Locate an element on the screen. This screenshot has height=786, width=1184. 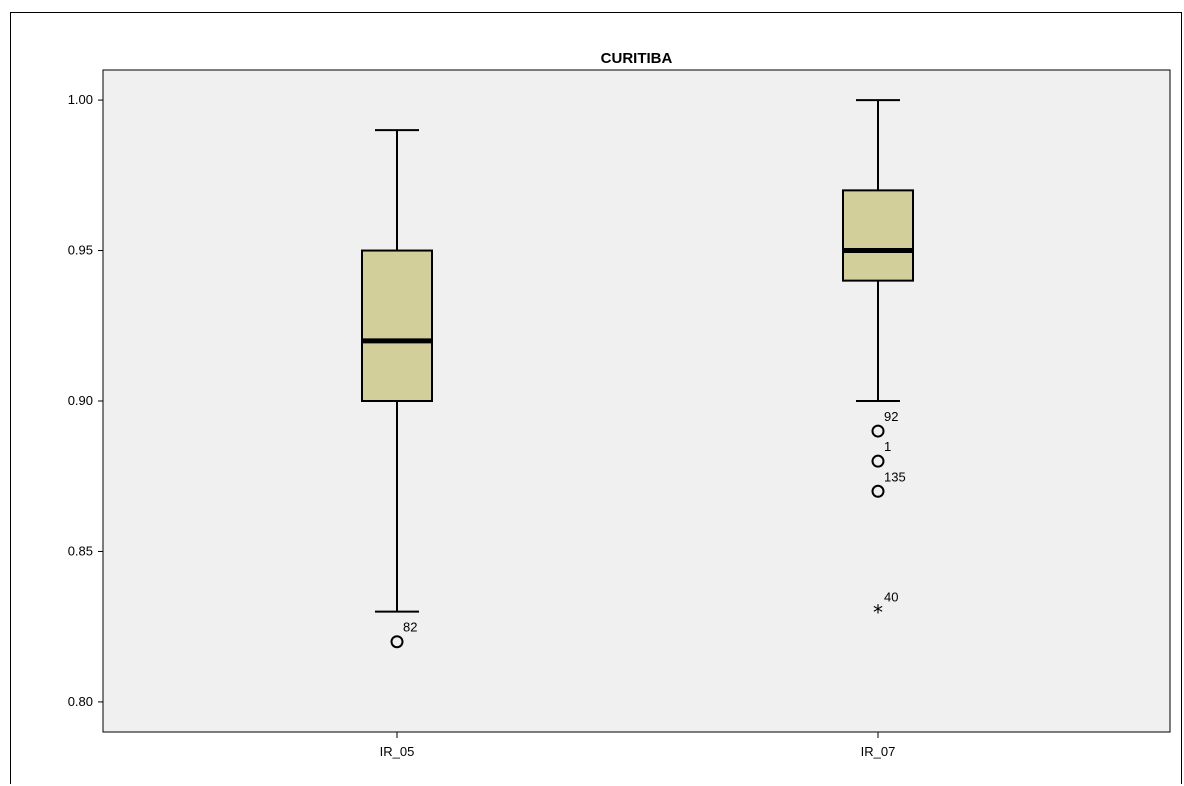
y-axis: 0.80 0.85 0.90 0.95 1.00 is located at coordinates (85, 400).